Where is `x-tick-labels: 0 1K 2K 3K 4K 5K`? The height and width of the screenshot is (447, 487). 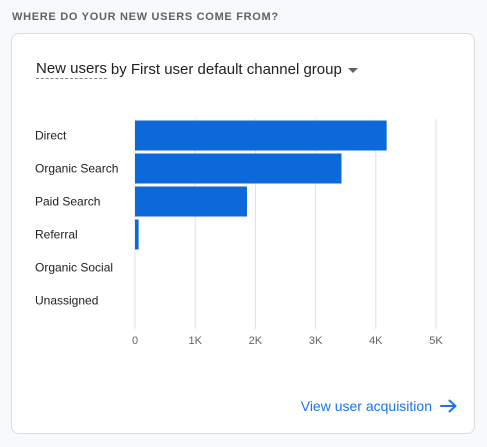 x-tick-labels: 0 1K 2K 3K 4K 5K is located at coordinates (287, 341).